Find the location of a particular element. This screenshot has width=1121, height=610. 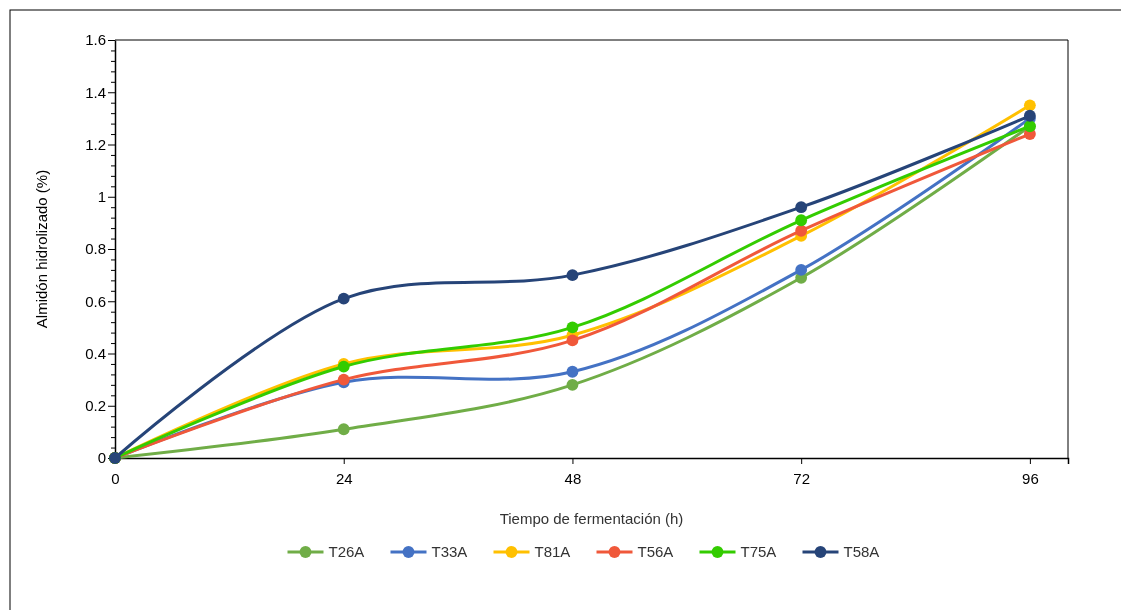

legend-label: T33A is located at coordinates (449, 551).